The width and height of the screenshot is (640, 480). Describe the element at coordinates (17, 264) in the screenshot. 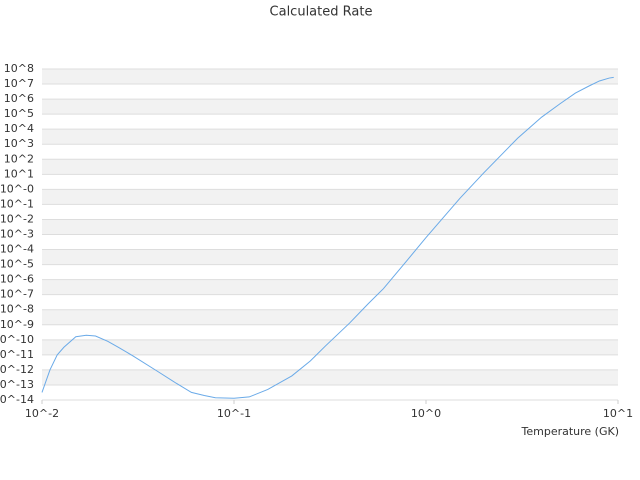

I see `y-tick-label: 10^-5` at that location.